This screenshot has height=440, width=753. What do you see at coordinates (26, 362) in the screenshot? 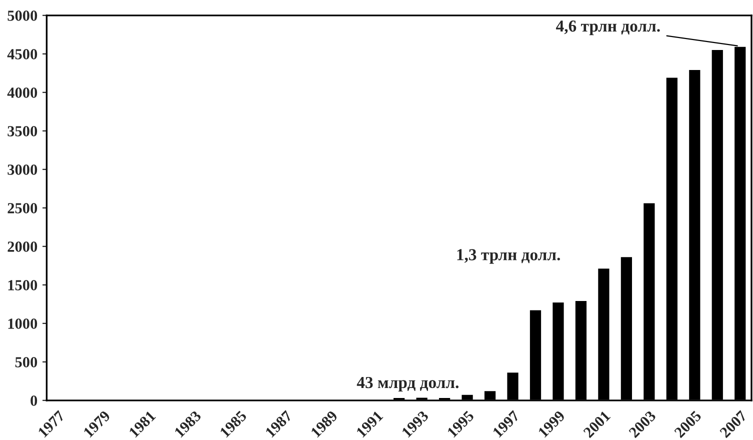
I see `y-tick-label: 500` at bounding box center [26, 362].